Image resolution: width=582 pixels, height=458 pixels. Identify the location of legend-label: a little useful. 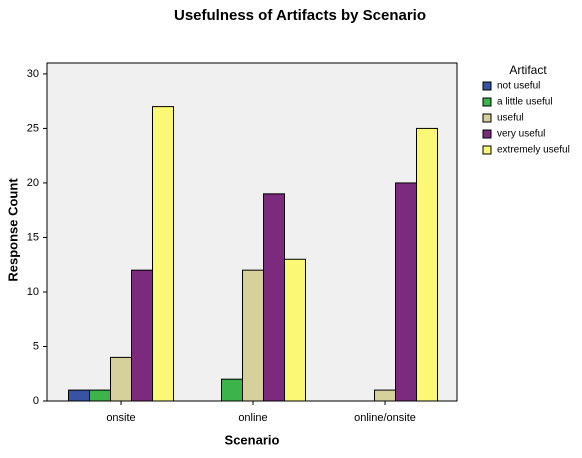
(525, 102).